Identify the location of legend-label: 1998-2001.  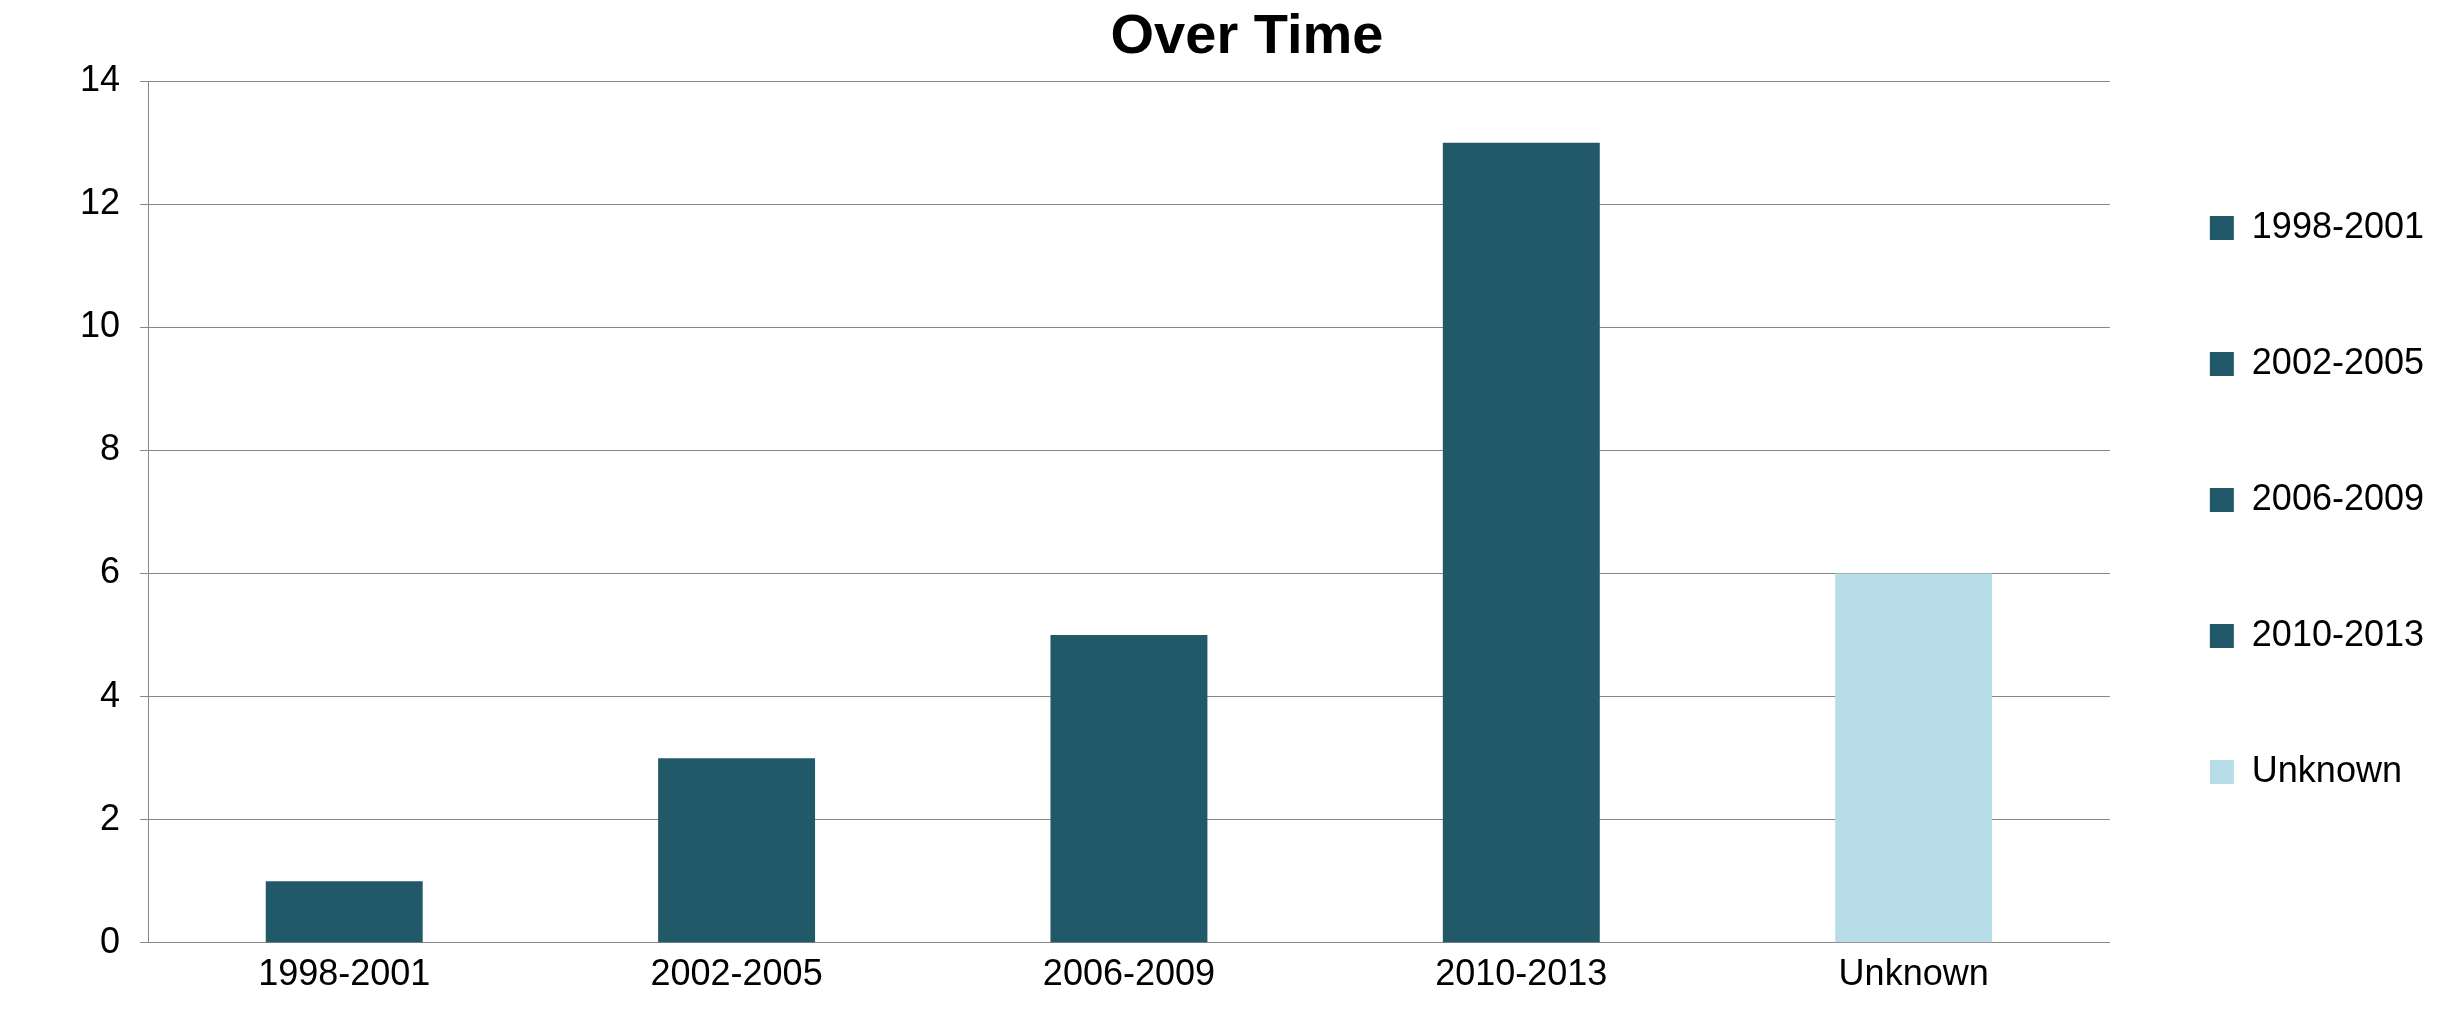
(2338, 225).